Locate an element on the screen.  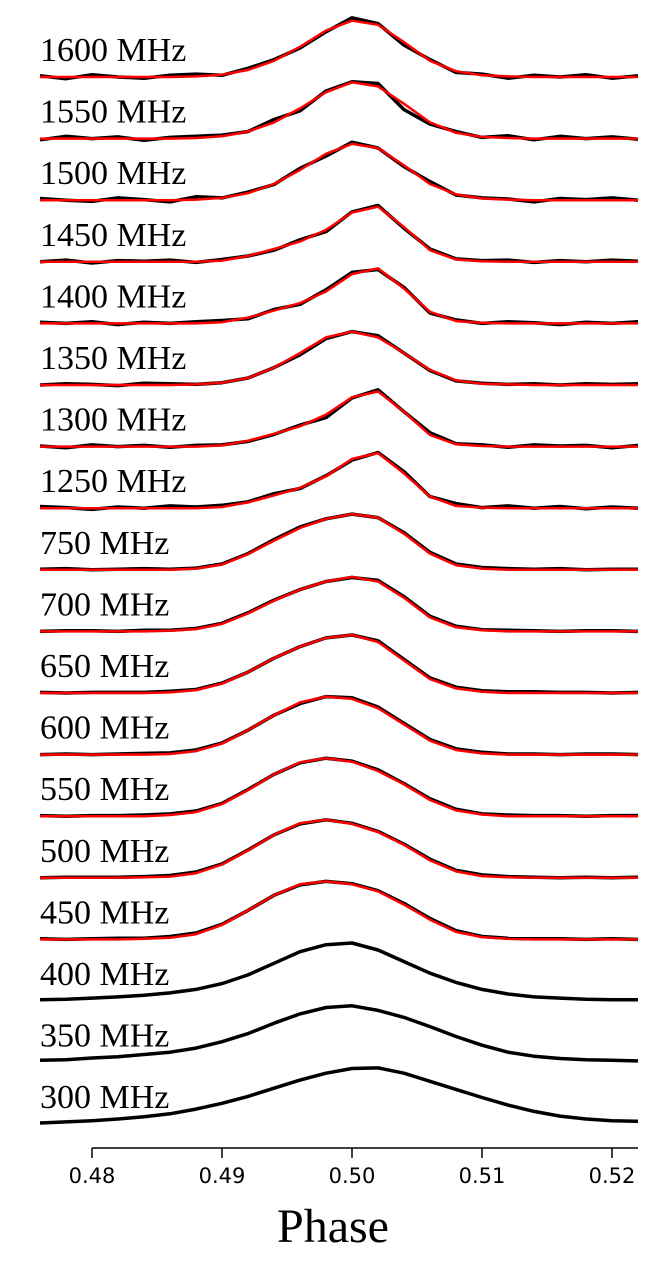
x-tick-label: 0.48 is located at coordinates (92, 1176).